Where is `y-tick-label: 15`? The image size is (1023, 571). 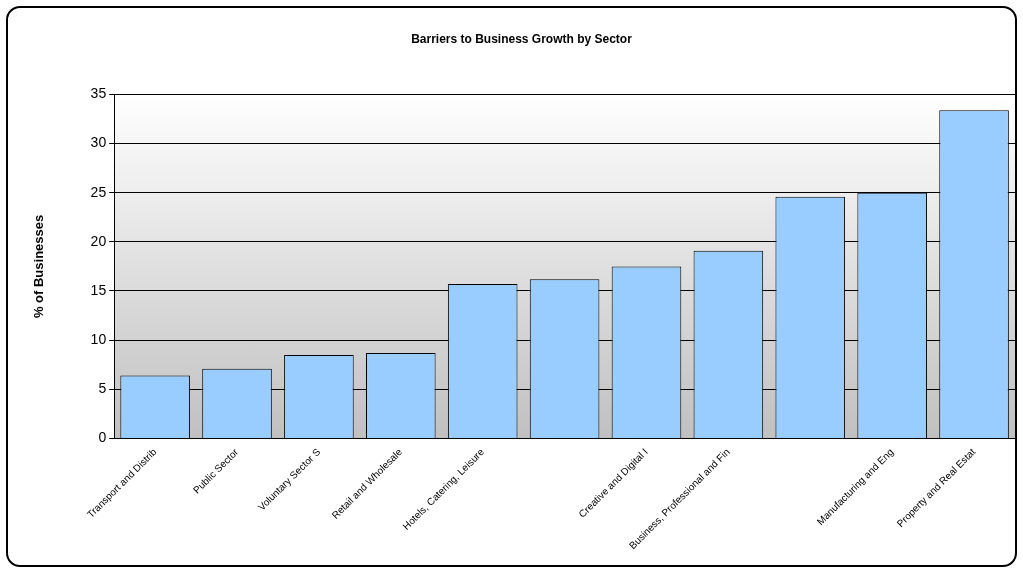
y-tick-label: 15 is located at coordinates (98, 289).